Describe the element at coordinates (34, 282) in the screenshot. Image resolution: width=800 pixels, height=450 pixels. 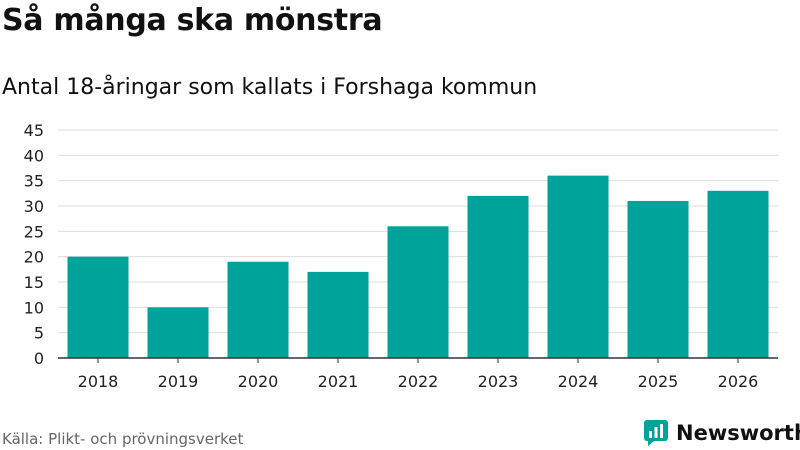
I see `y-tick-label: 15` at that location.